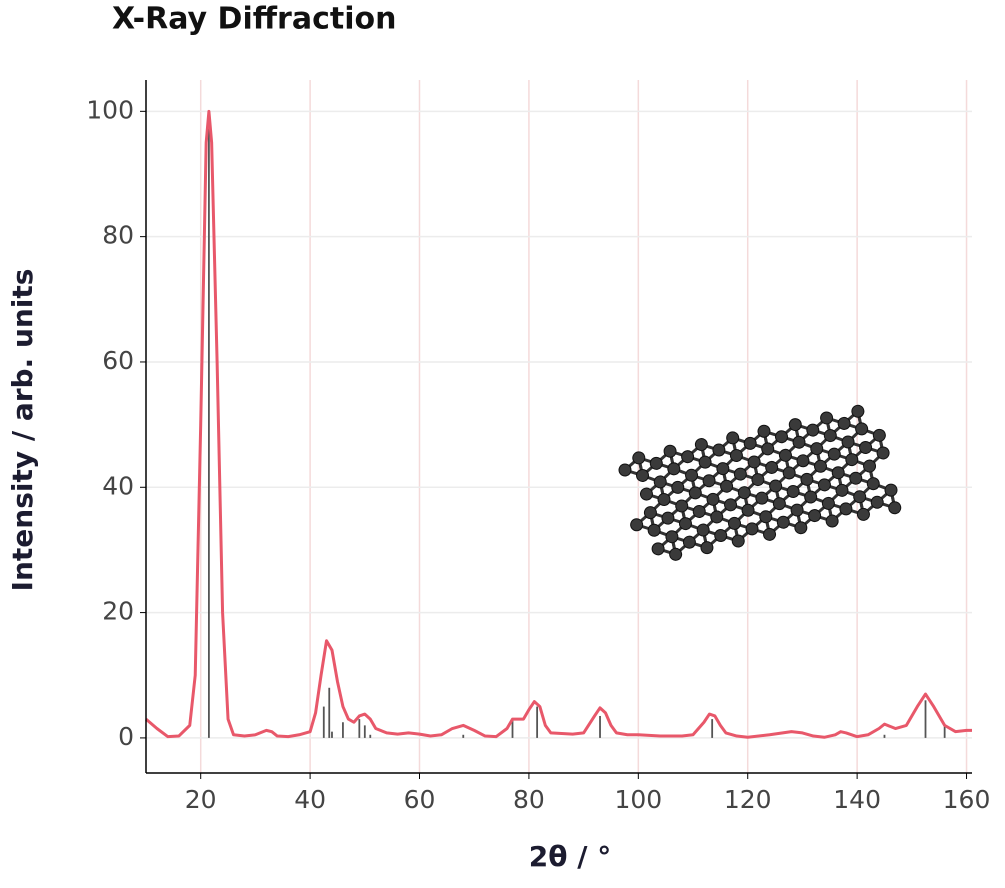 Image resolution: width=1005 pixels, height=888 pixels. Describe the element at coordinates (118, 485) in the screenshot. I see `y-tick-label: 40` at that location.